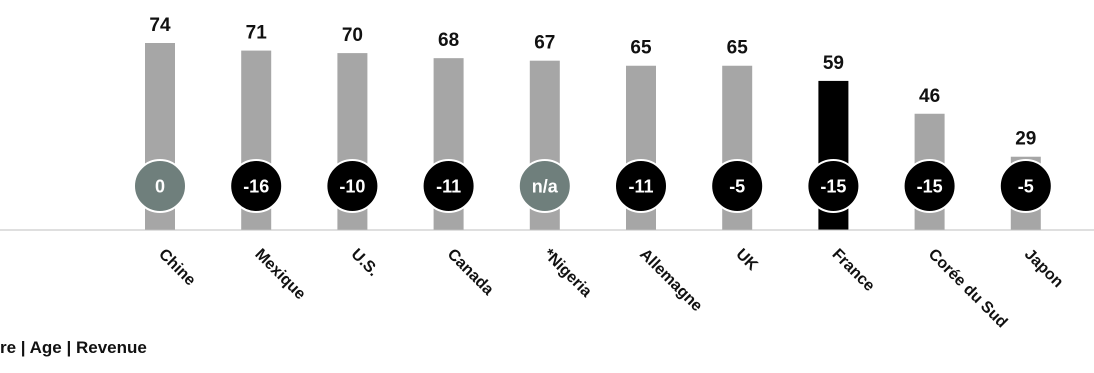  Describe the element at coordinates (746, 260) in the screenshot. I see `category-label-uk: UK` at that location.